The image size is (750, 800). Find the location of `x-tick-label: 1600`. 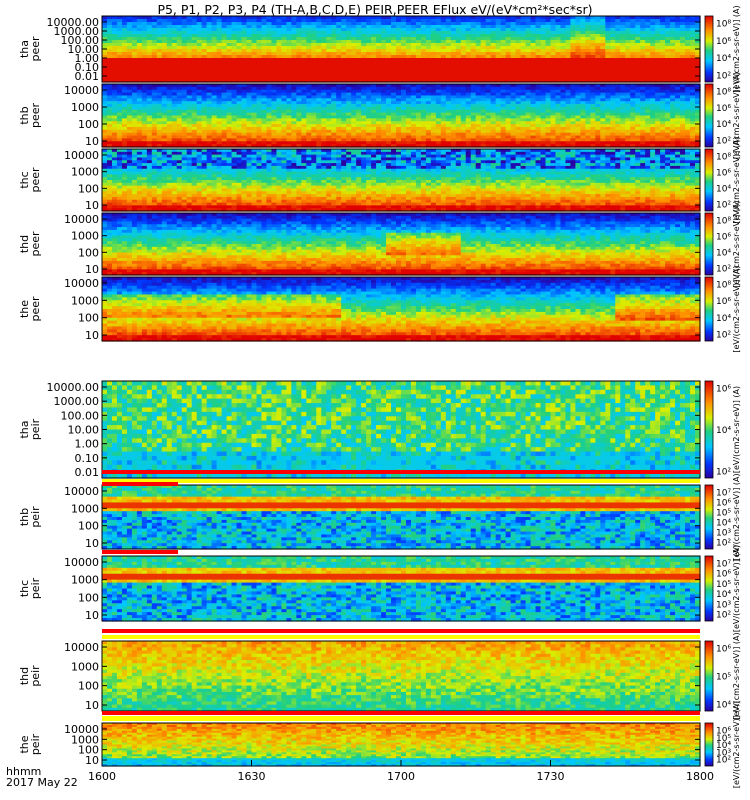

x-tick-label: 1600 is located at coordinates (102, 776).